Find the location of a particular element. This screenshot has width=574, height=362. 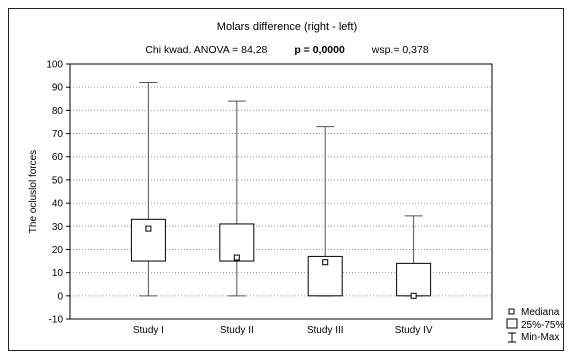

subtitle-coefficient: wsp.= 0,378 is located at coordinates (400, 50).